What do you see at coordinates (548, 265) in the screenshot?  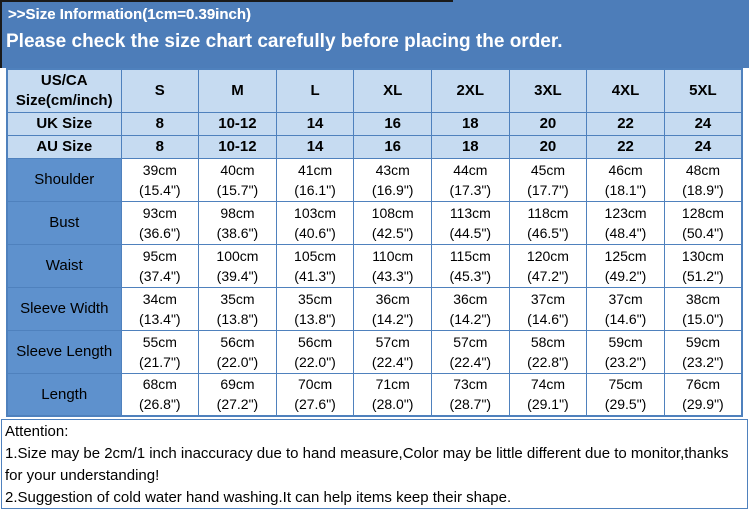 I see `measure-value-cell: 120cm (47.2")` at bounding box center [548, 265].